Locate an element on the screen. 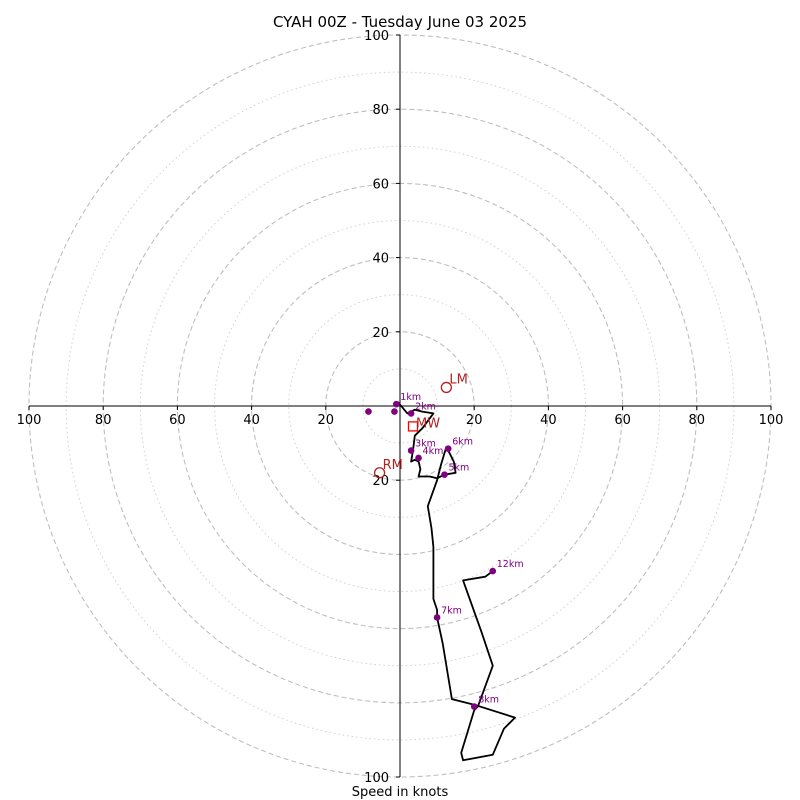  storm-marker-RM is located at coordinates (379, 473).